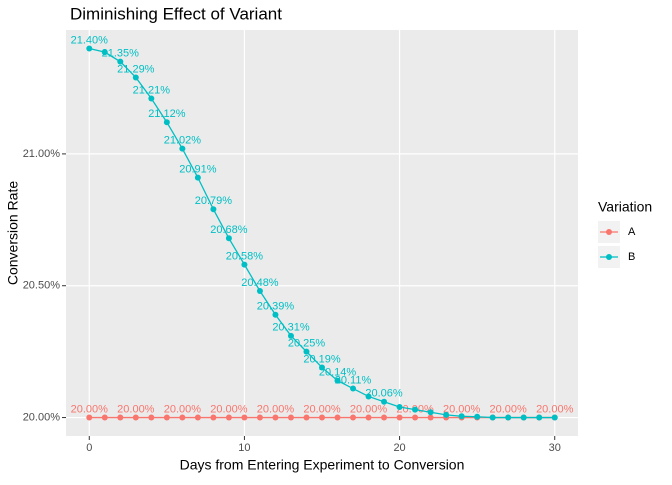 The image size is (672, 485). What do you see at coordinates (244, 448) in the screenshot?
I see `x-tick-label: 10` at bounding box center [244, 448].